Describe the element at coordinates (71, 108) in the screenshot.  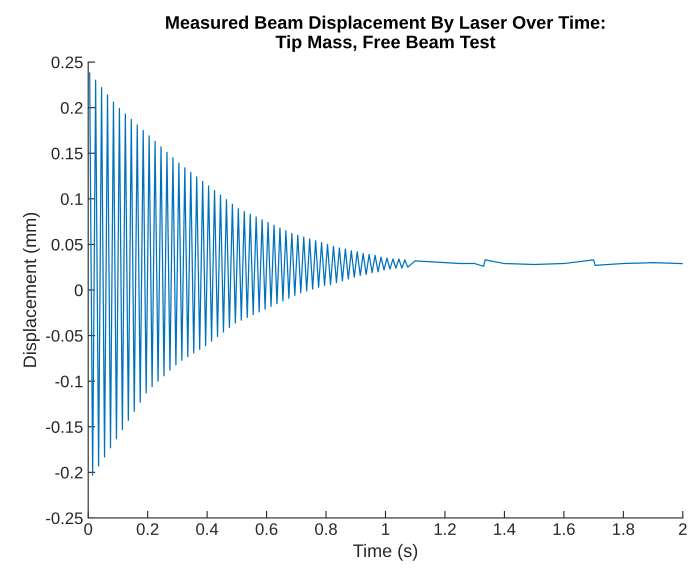
I see `y-tick-label: 0.2` at that location.